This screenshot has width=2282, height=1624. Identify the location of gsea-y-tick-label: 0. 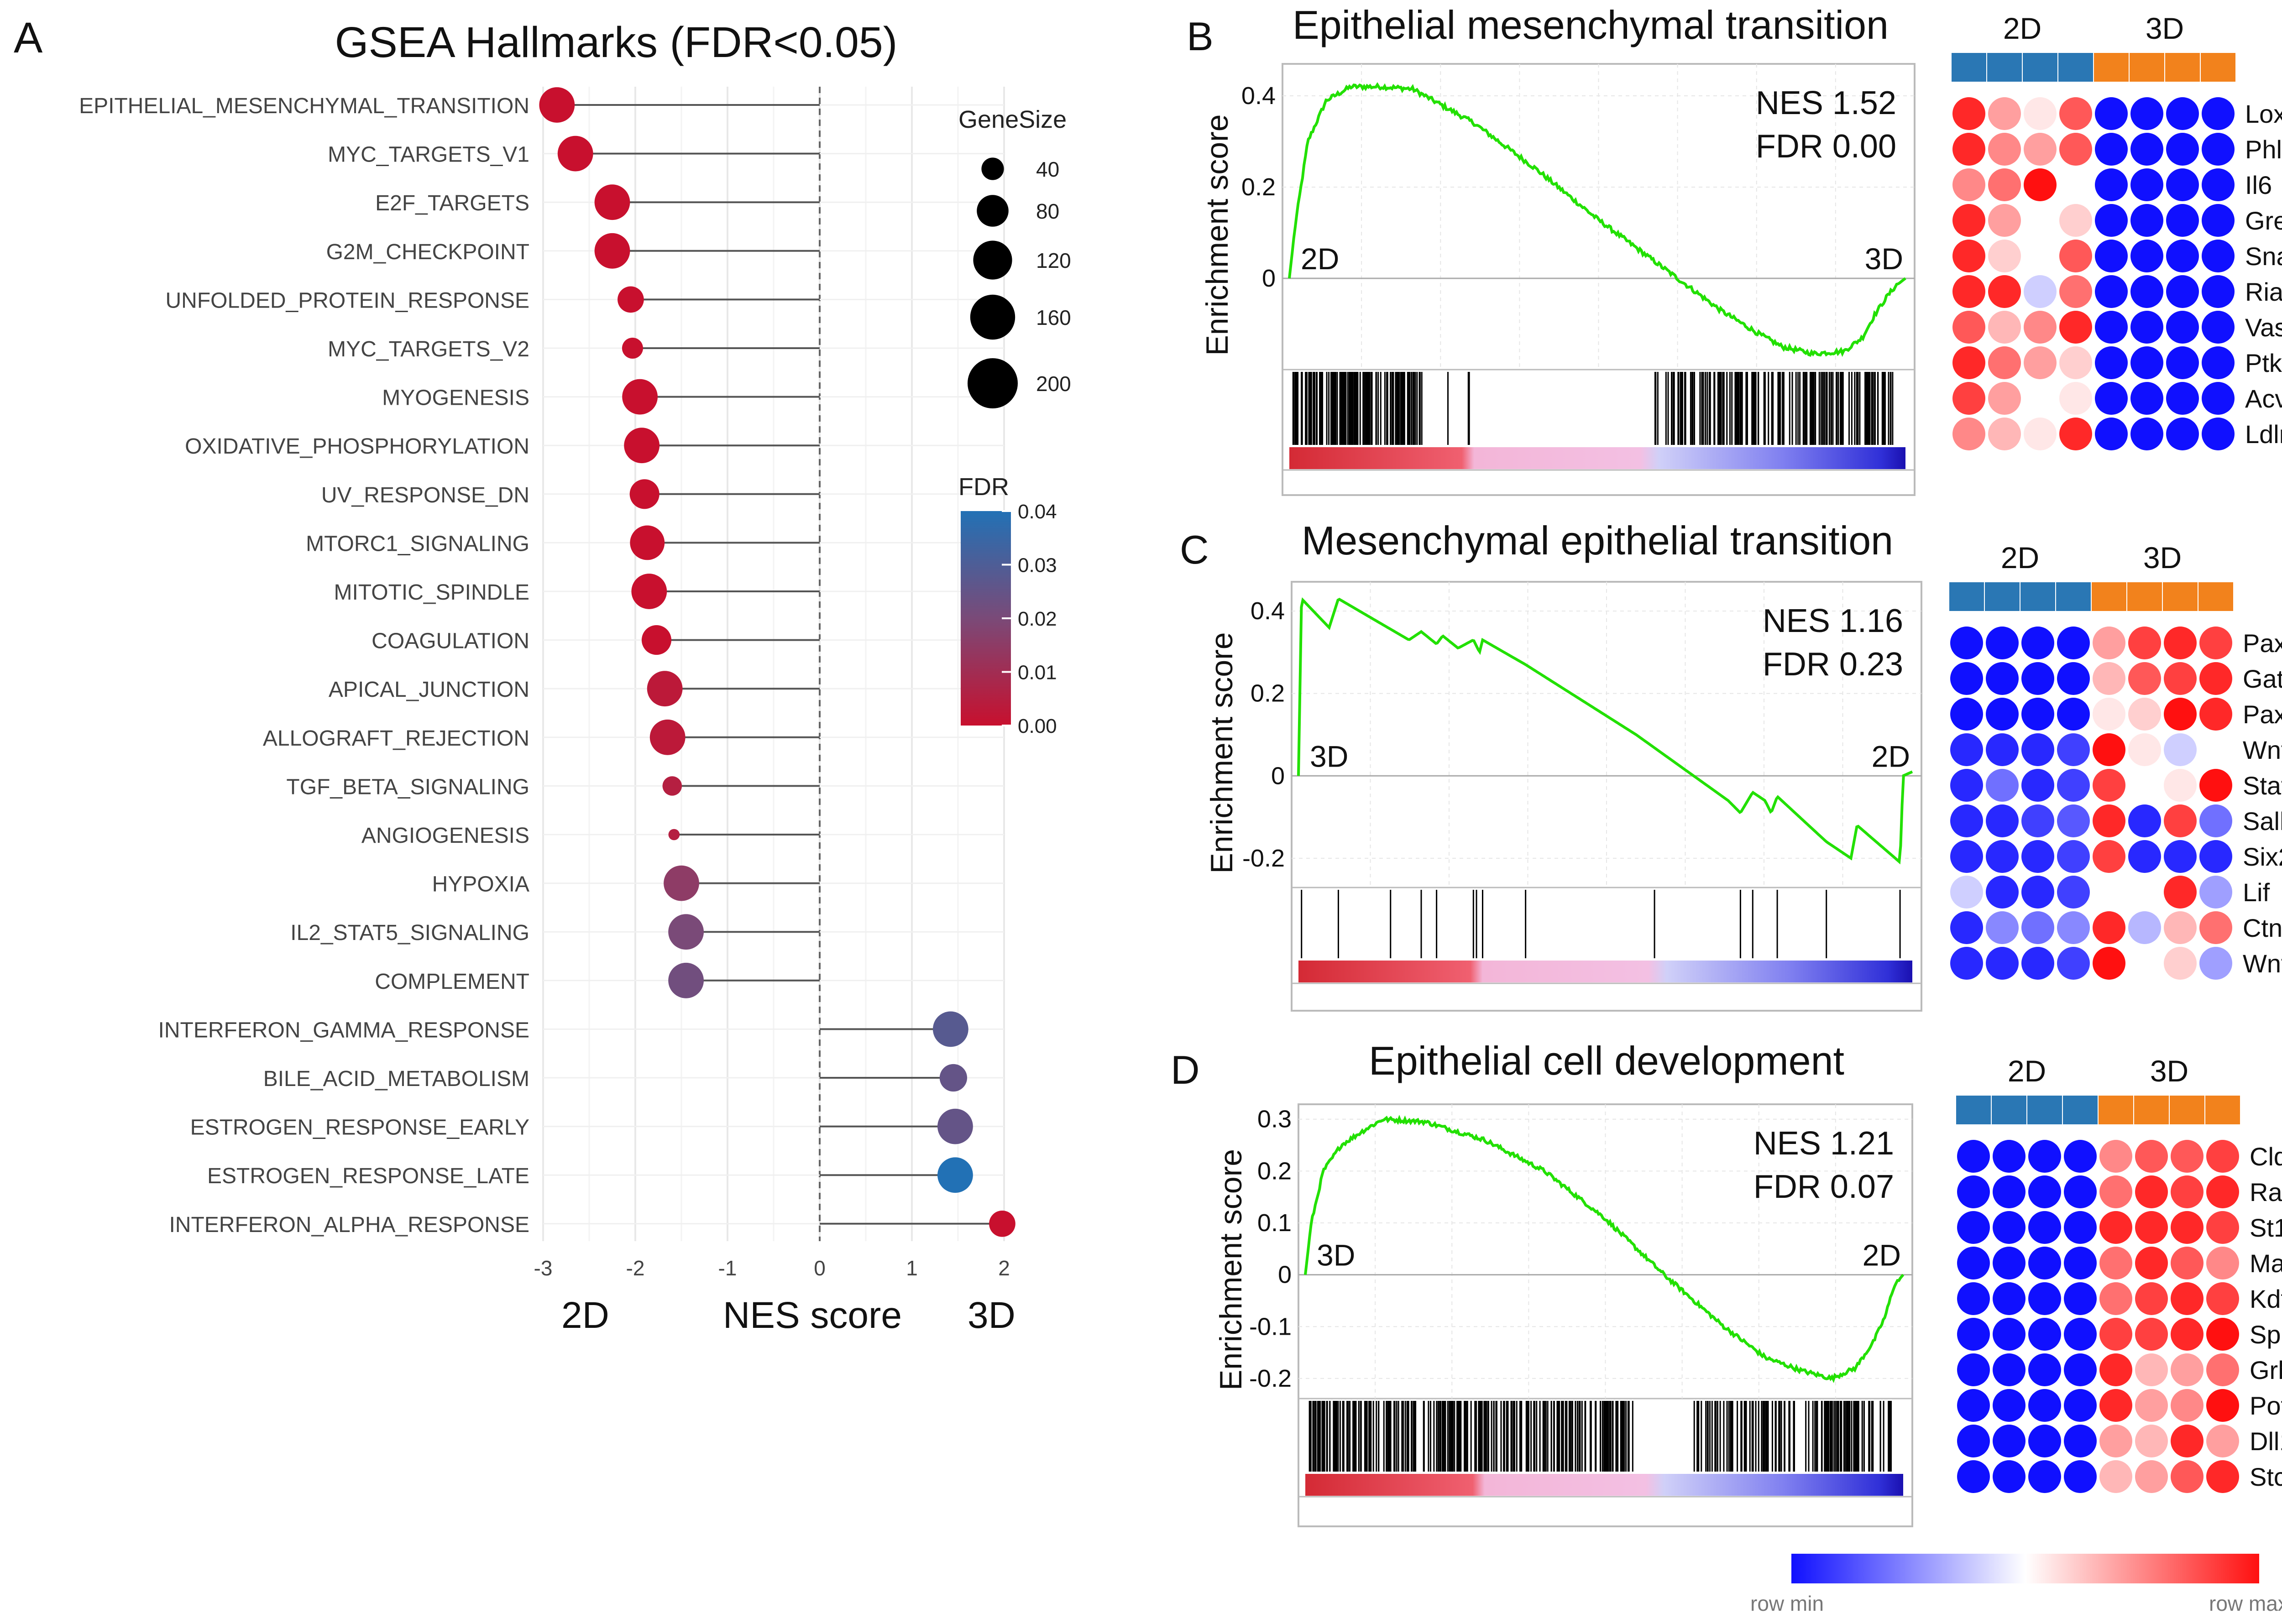
(1278, 775).